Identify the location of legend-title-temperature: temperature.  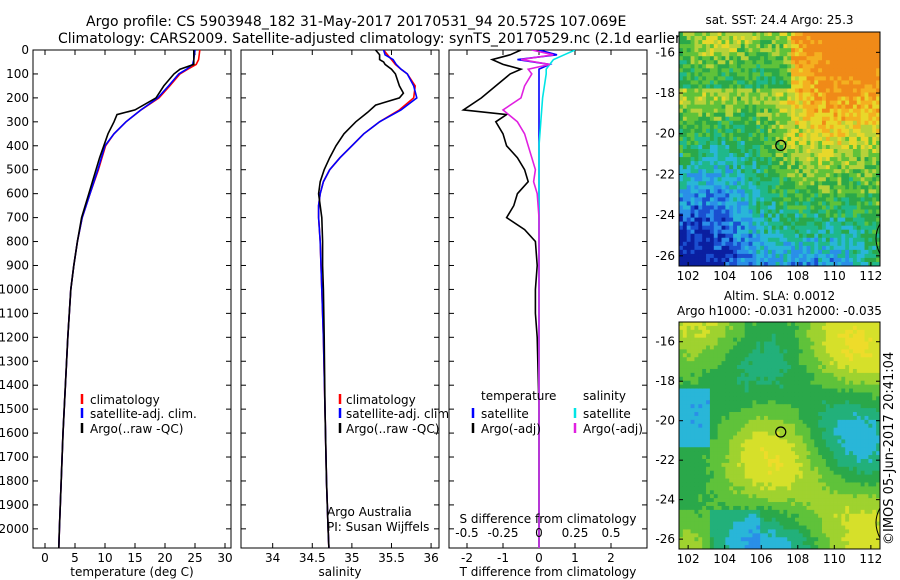
(518, 396).